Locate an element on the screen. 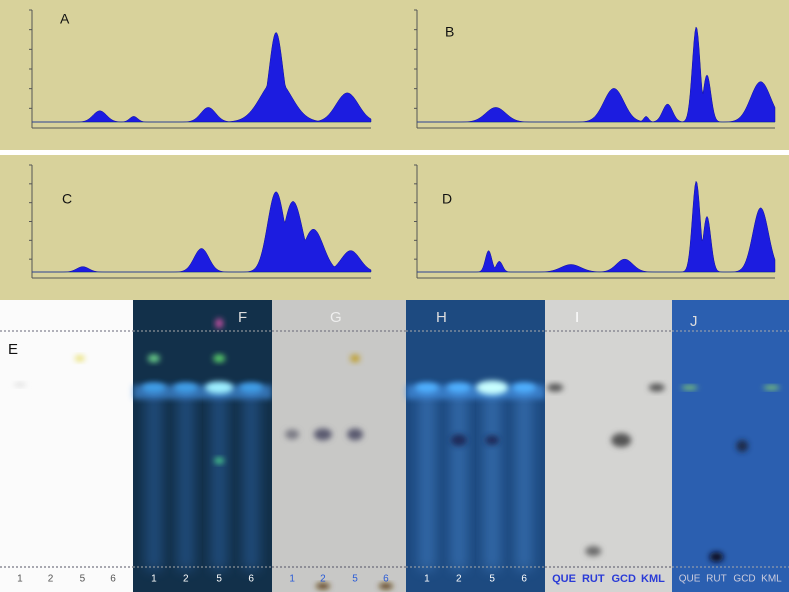 This screenshot has height=592, width=789. panel-label: C is located at coordinates (67, 199).